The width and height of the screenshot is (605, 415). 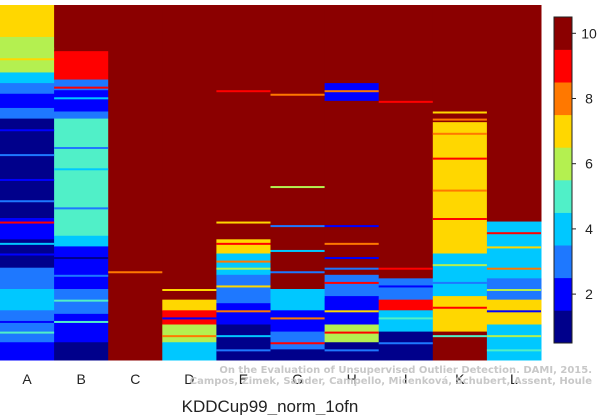 What do you see at coordinates (589, 164) in the screenshot?
I see `colorbar-tick-label-6: 6` at bounding box center [589, 164].